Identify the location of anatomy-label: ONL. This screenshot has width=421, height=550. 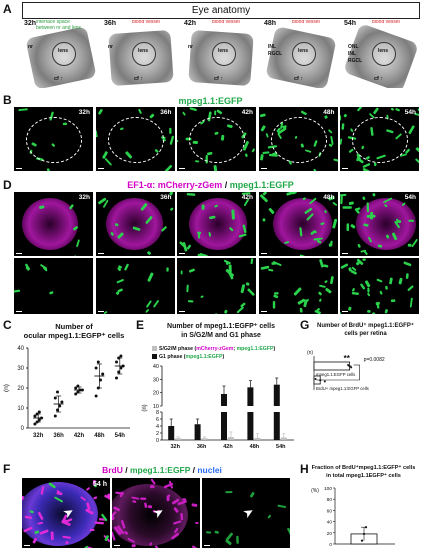
(353, 47).